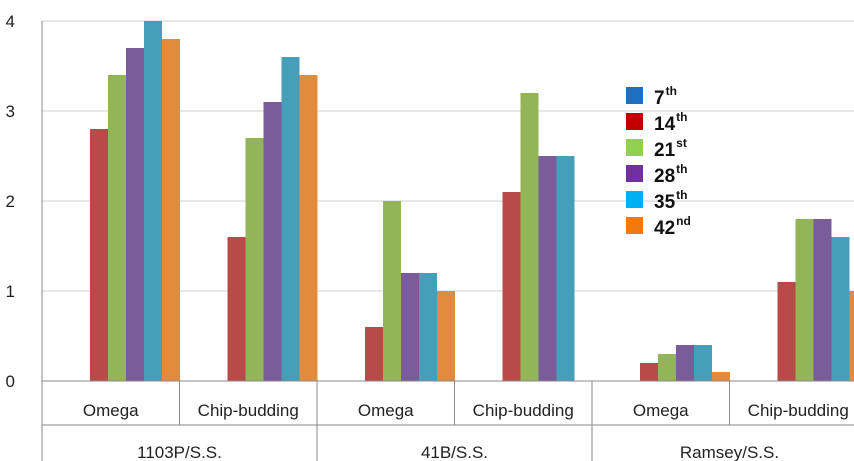 This screenshot has width=854, height=461. What do you see at coordinates (454, 452) in the screenshot?
I see `group-label: 41B/S.S.` at bounding box center [454, 452].